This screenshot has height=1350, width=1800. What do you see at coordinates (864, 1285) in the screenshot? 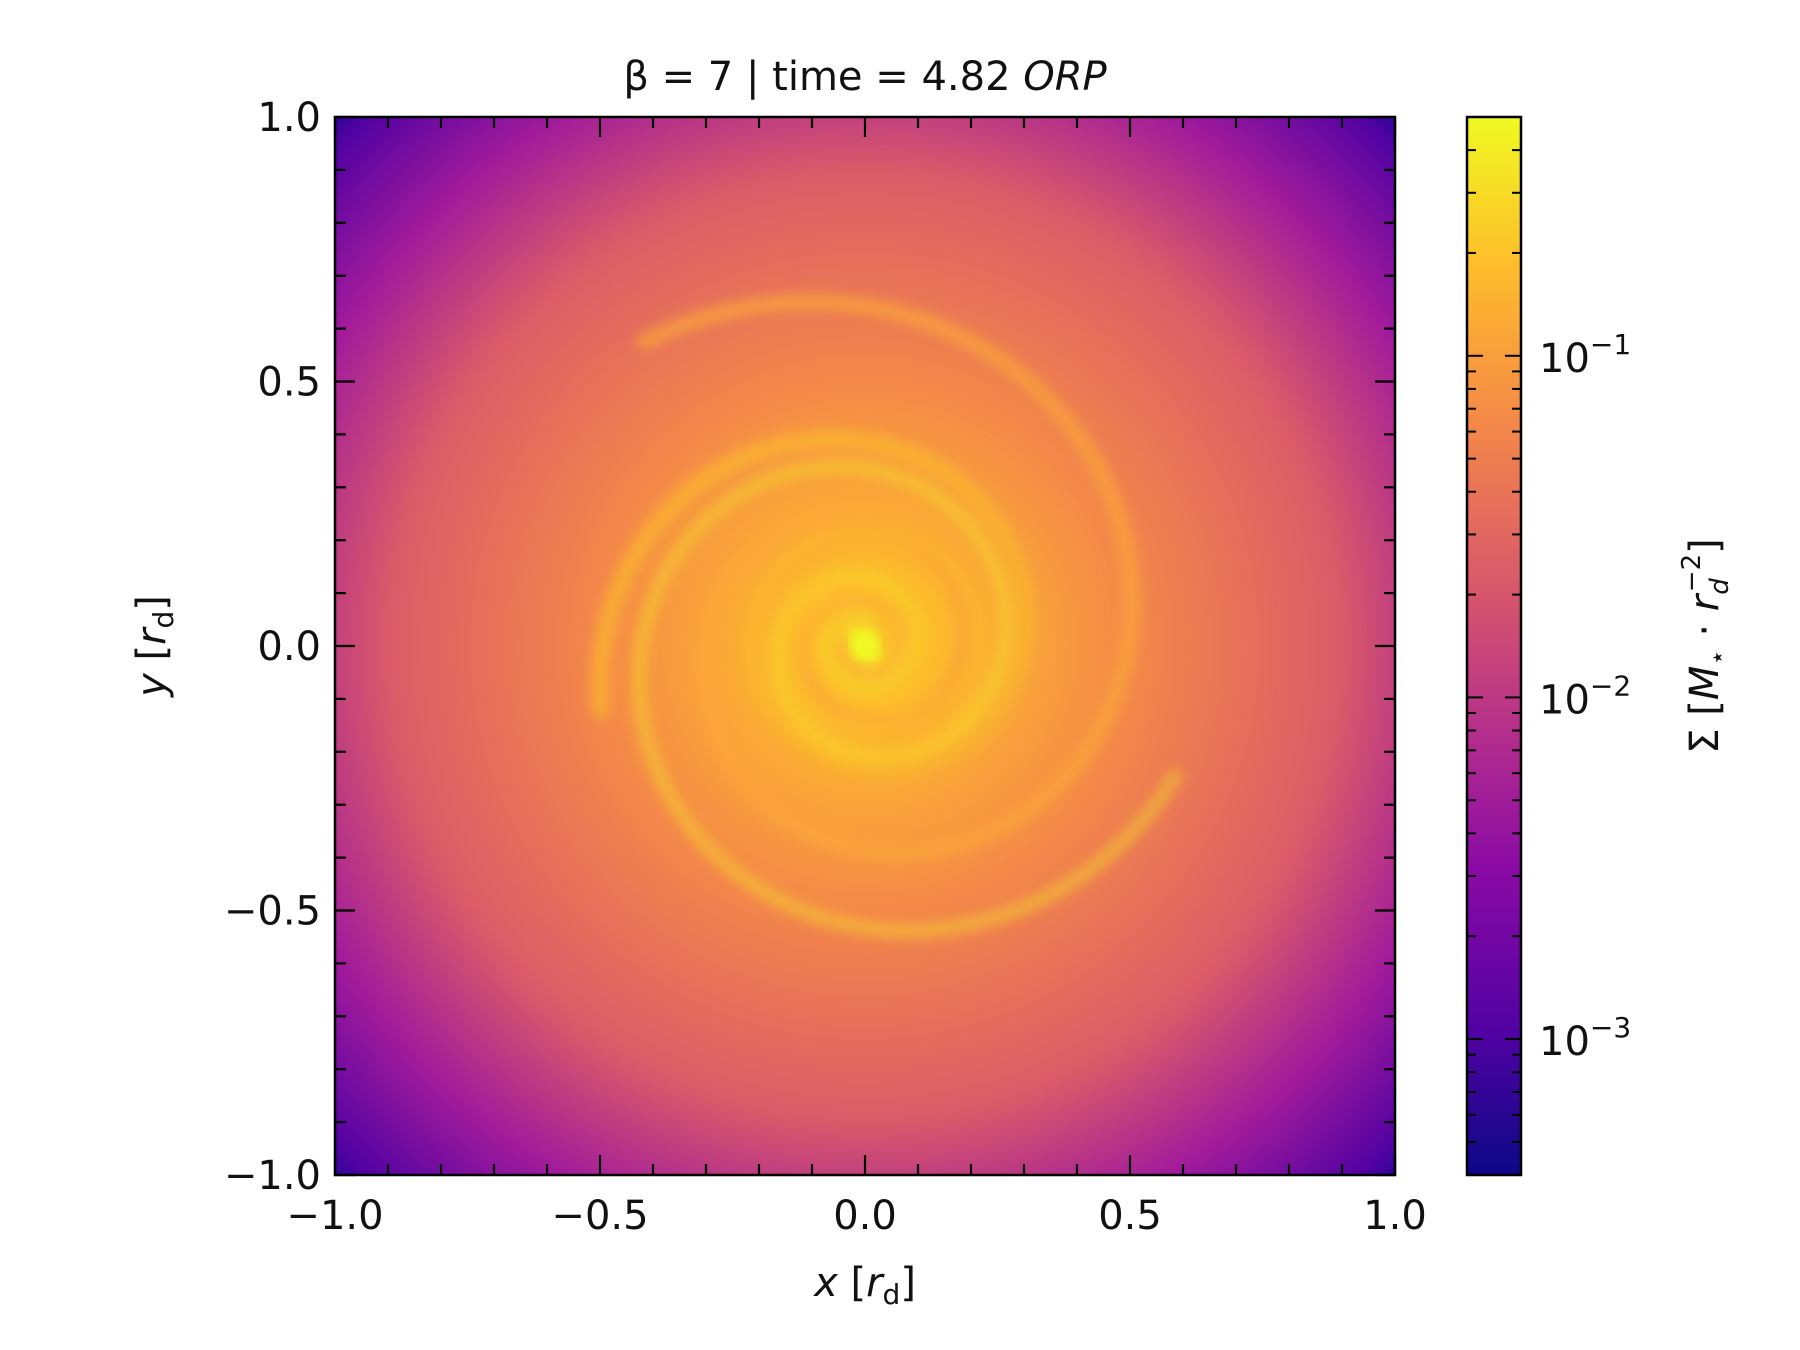
I see `x-axis-label: x [rd]` at bounding box center [864, 1285].